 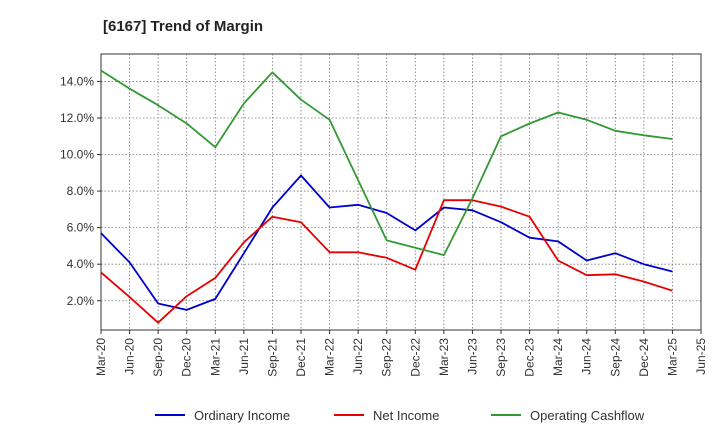 What do you see at coordinates (81, 228) in the screenshot?
I see `y-tick-label: 6.0%` at bounding box center [81, 228].